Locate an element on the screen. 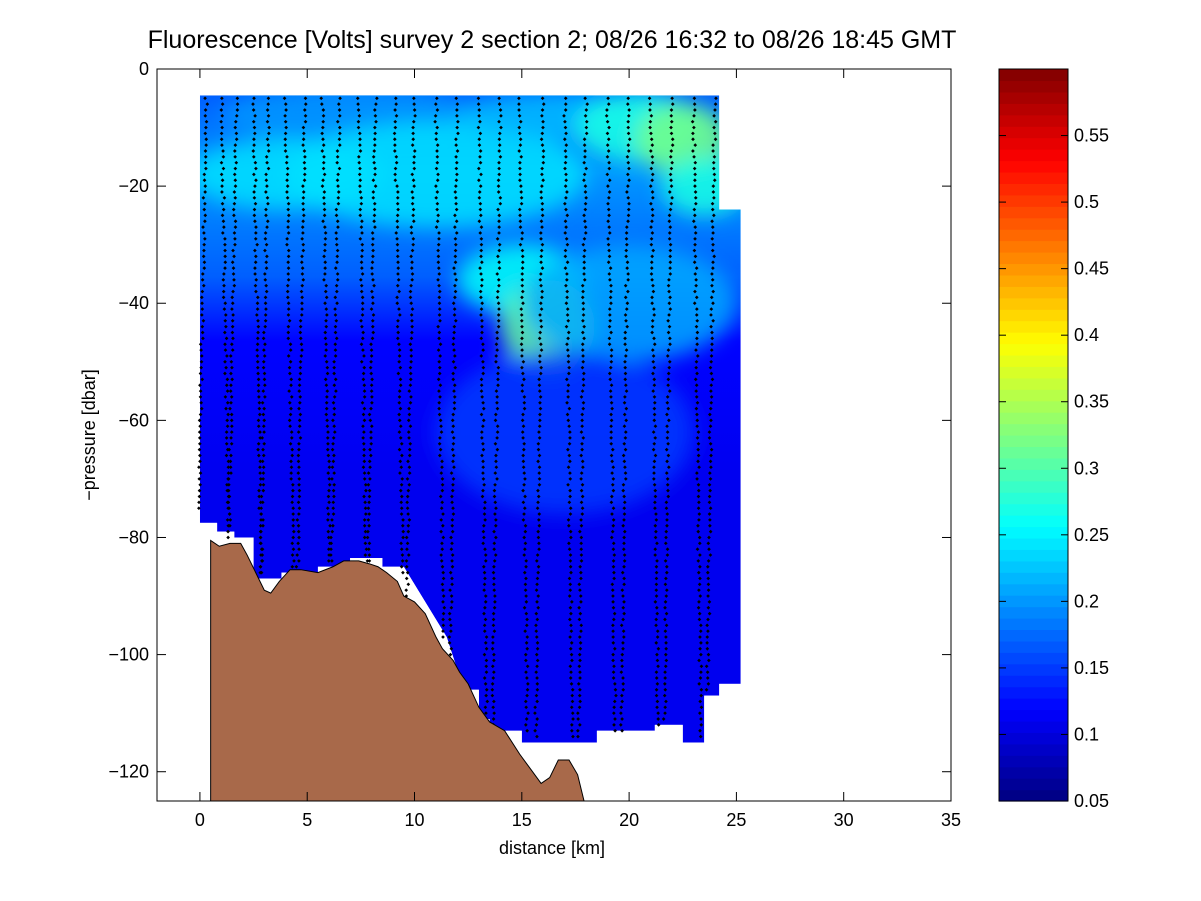  field-patch is located at coordinates (682, 139).